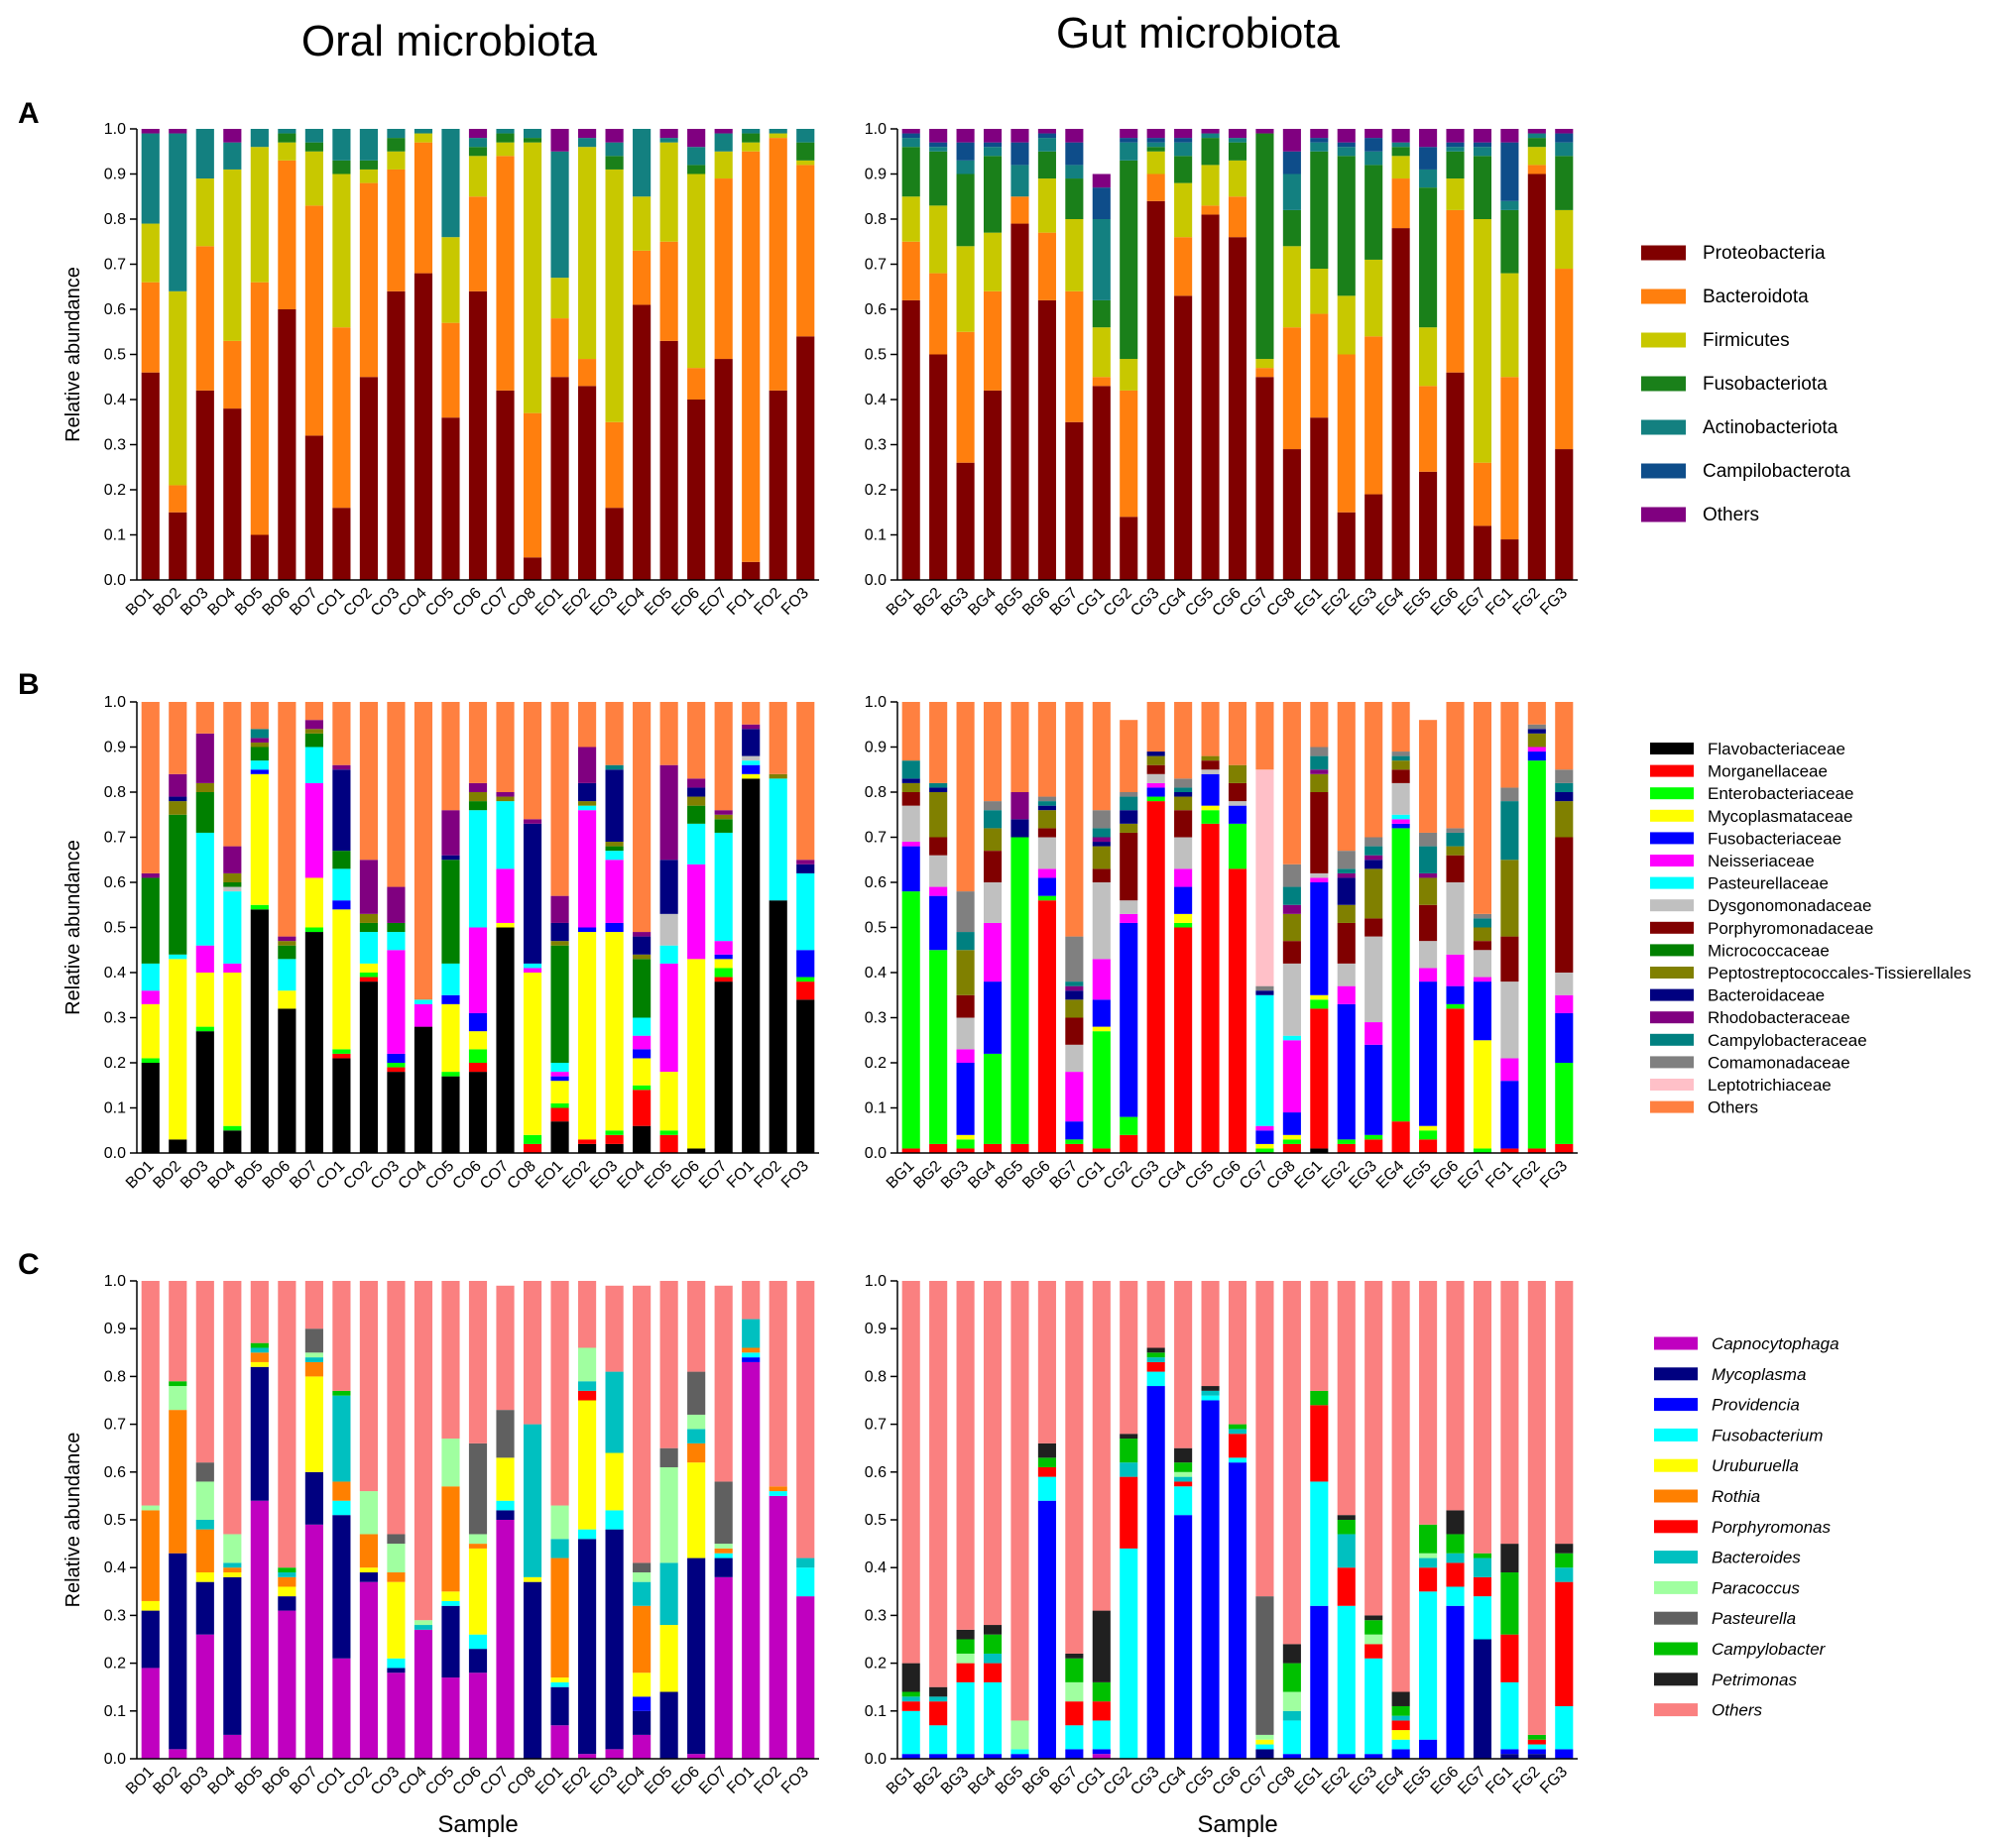 The height and width of the screenshot is (1846, 2016). Describe the element at coordinates (1101, 352) in the screenshot. I see `segment-firmicutes` at that location.